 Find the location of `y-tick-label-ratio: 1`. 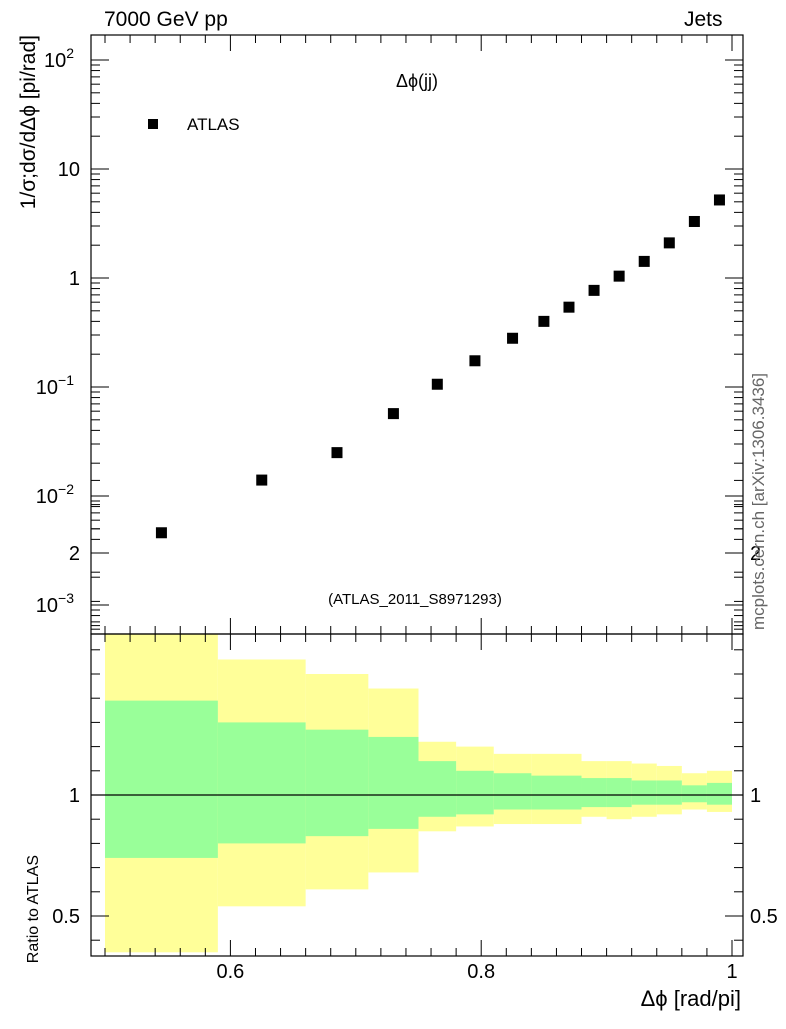

y-tick-label-ratio: 1 is located at coordinates (74, 796).